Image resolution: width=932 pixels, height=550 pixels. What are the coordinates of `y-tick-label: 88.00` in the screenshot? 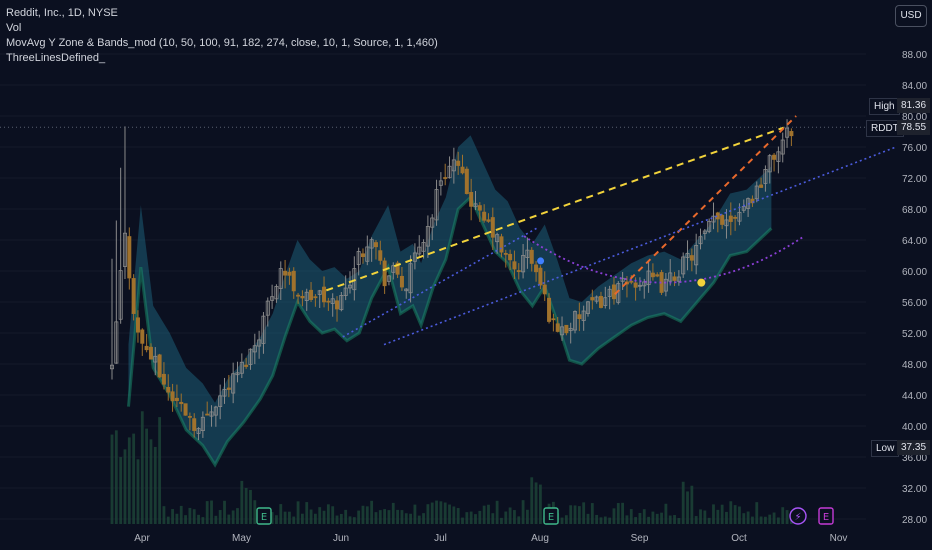 It's located at (914, 55).